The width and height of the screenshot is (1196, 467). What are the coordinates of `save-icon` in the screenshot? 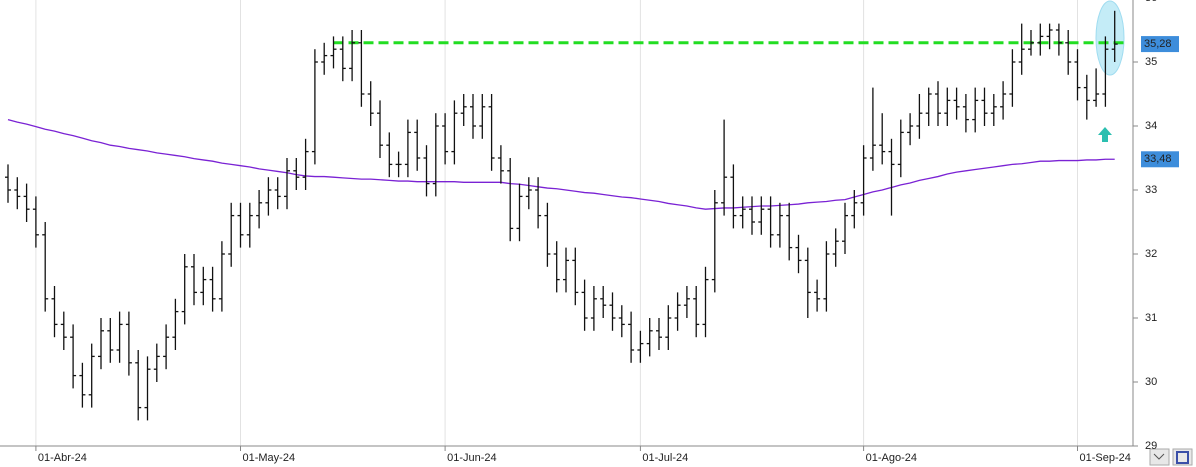 It's located at (1182, 457).